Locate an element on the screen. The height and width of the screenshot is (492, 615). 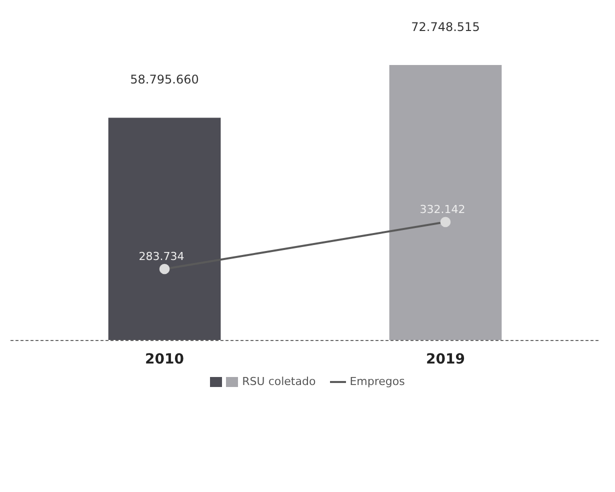
data-label: 332.142 is located at coordinates (443, 209).